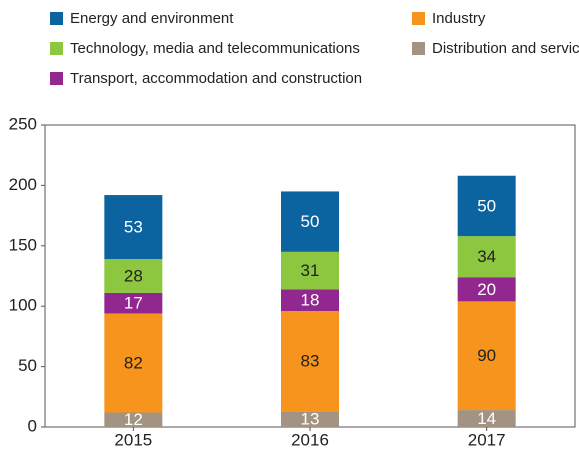 This screenshot has width=579, height=451. I want to click on data-label: 17, so click(133, 303).